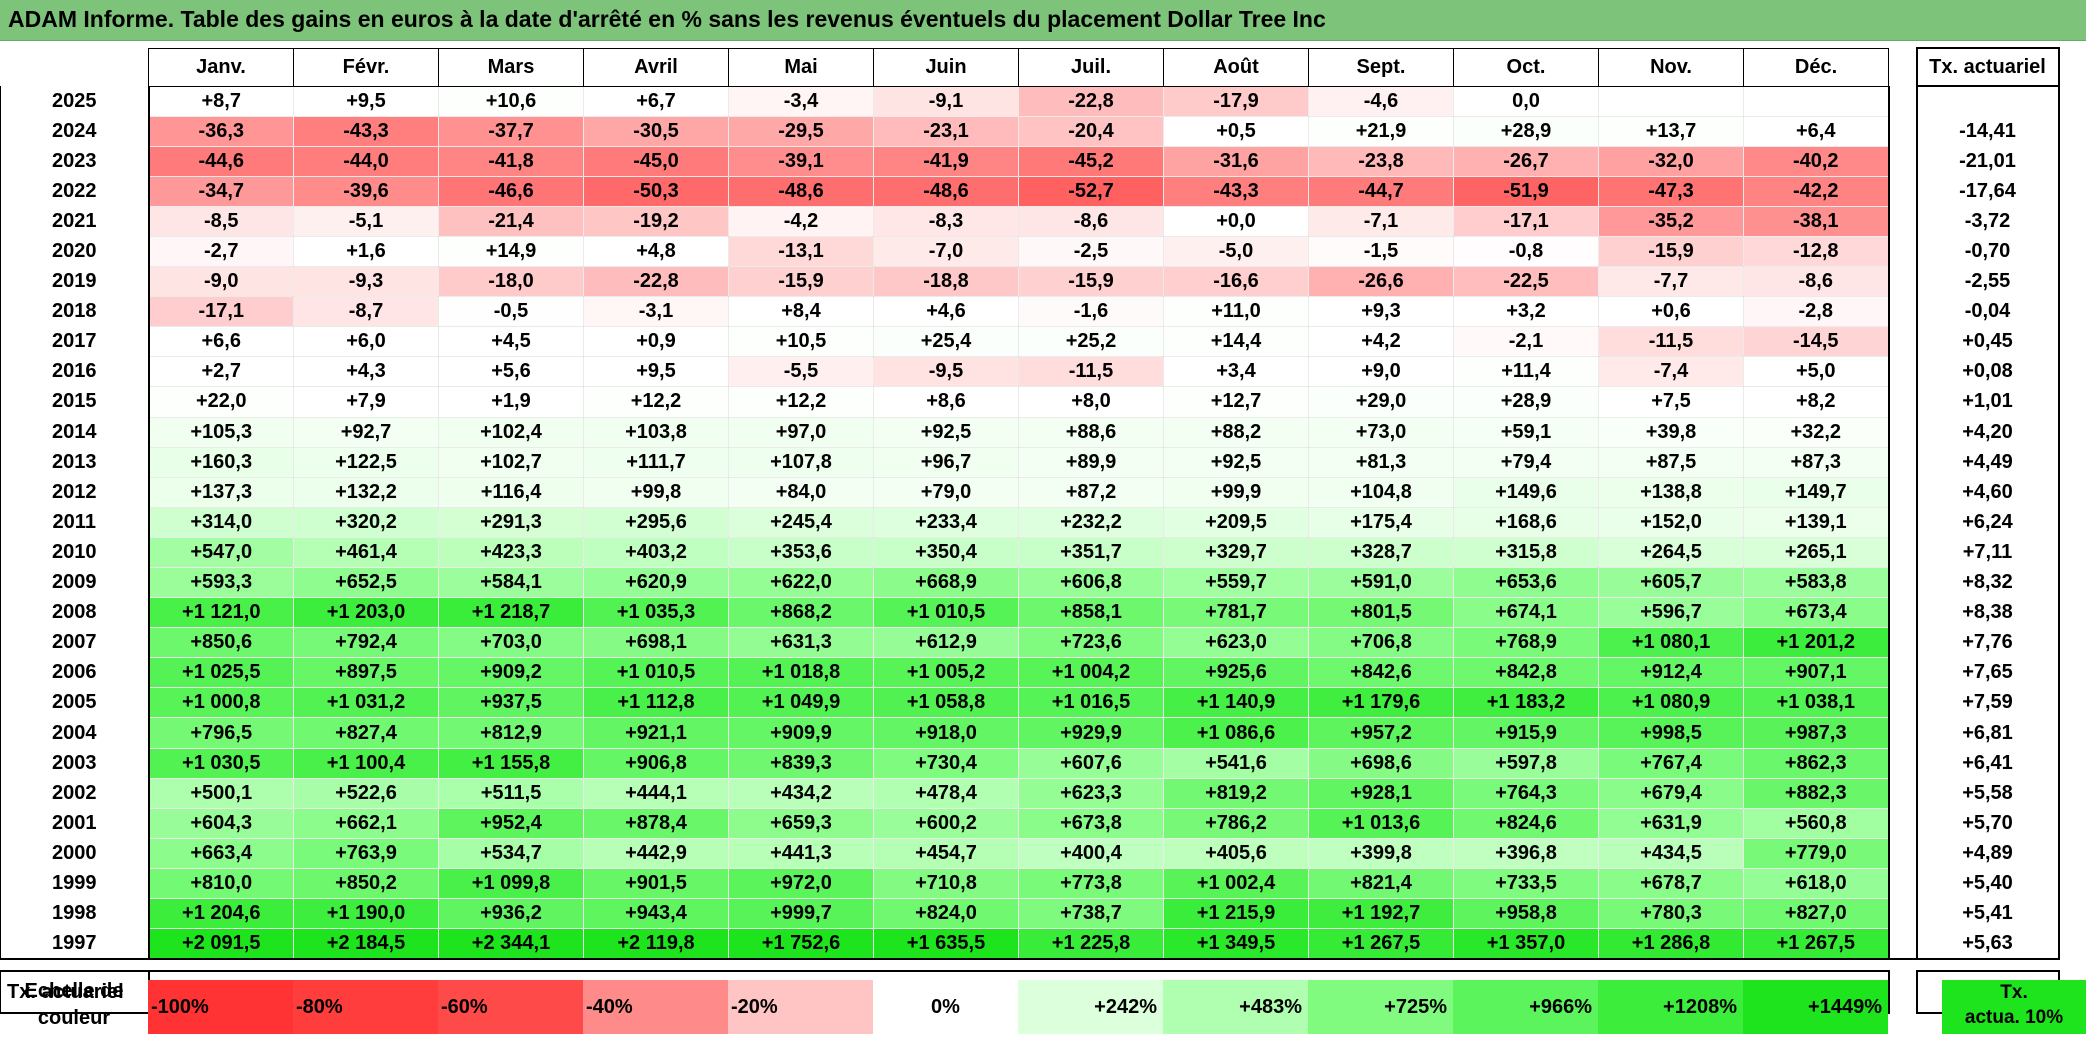 This screenshot has height=1038, width=2086. I want to click on heatmap-cell: -2,7, so click(221, 251).